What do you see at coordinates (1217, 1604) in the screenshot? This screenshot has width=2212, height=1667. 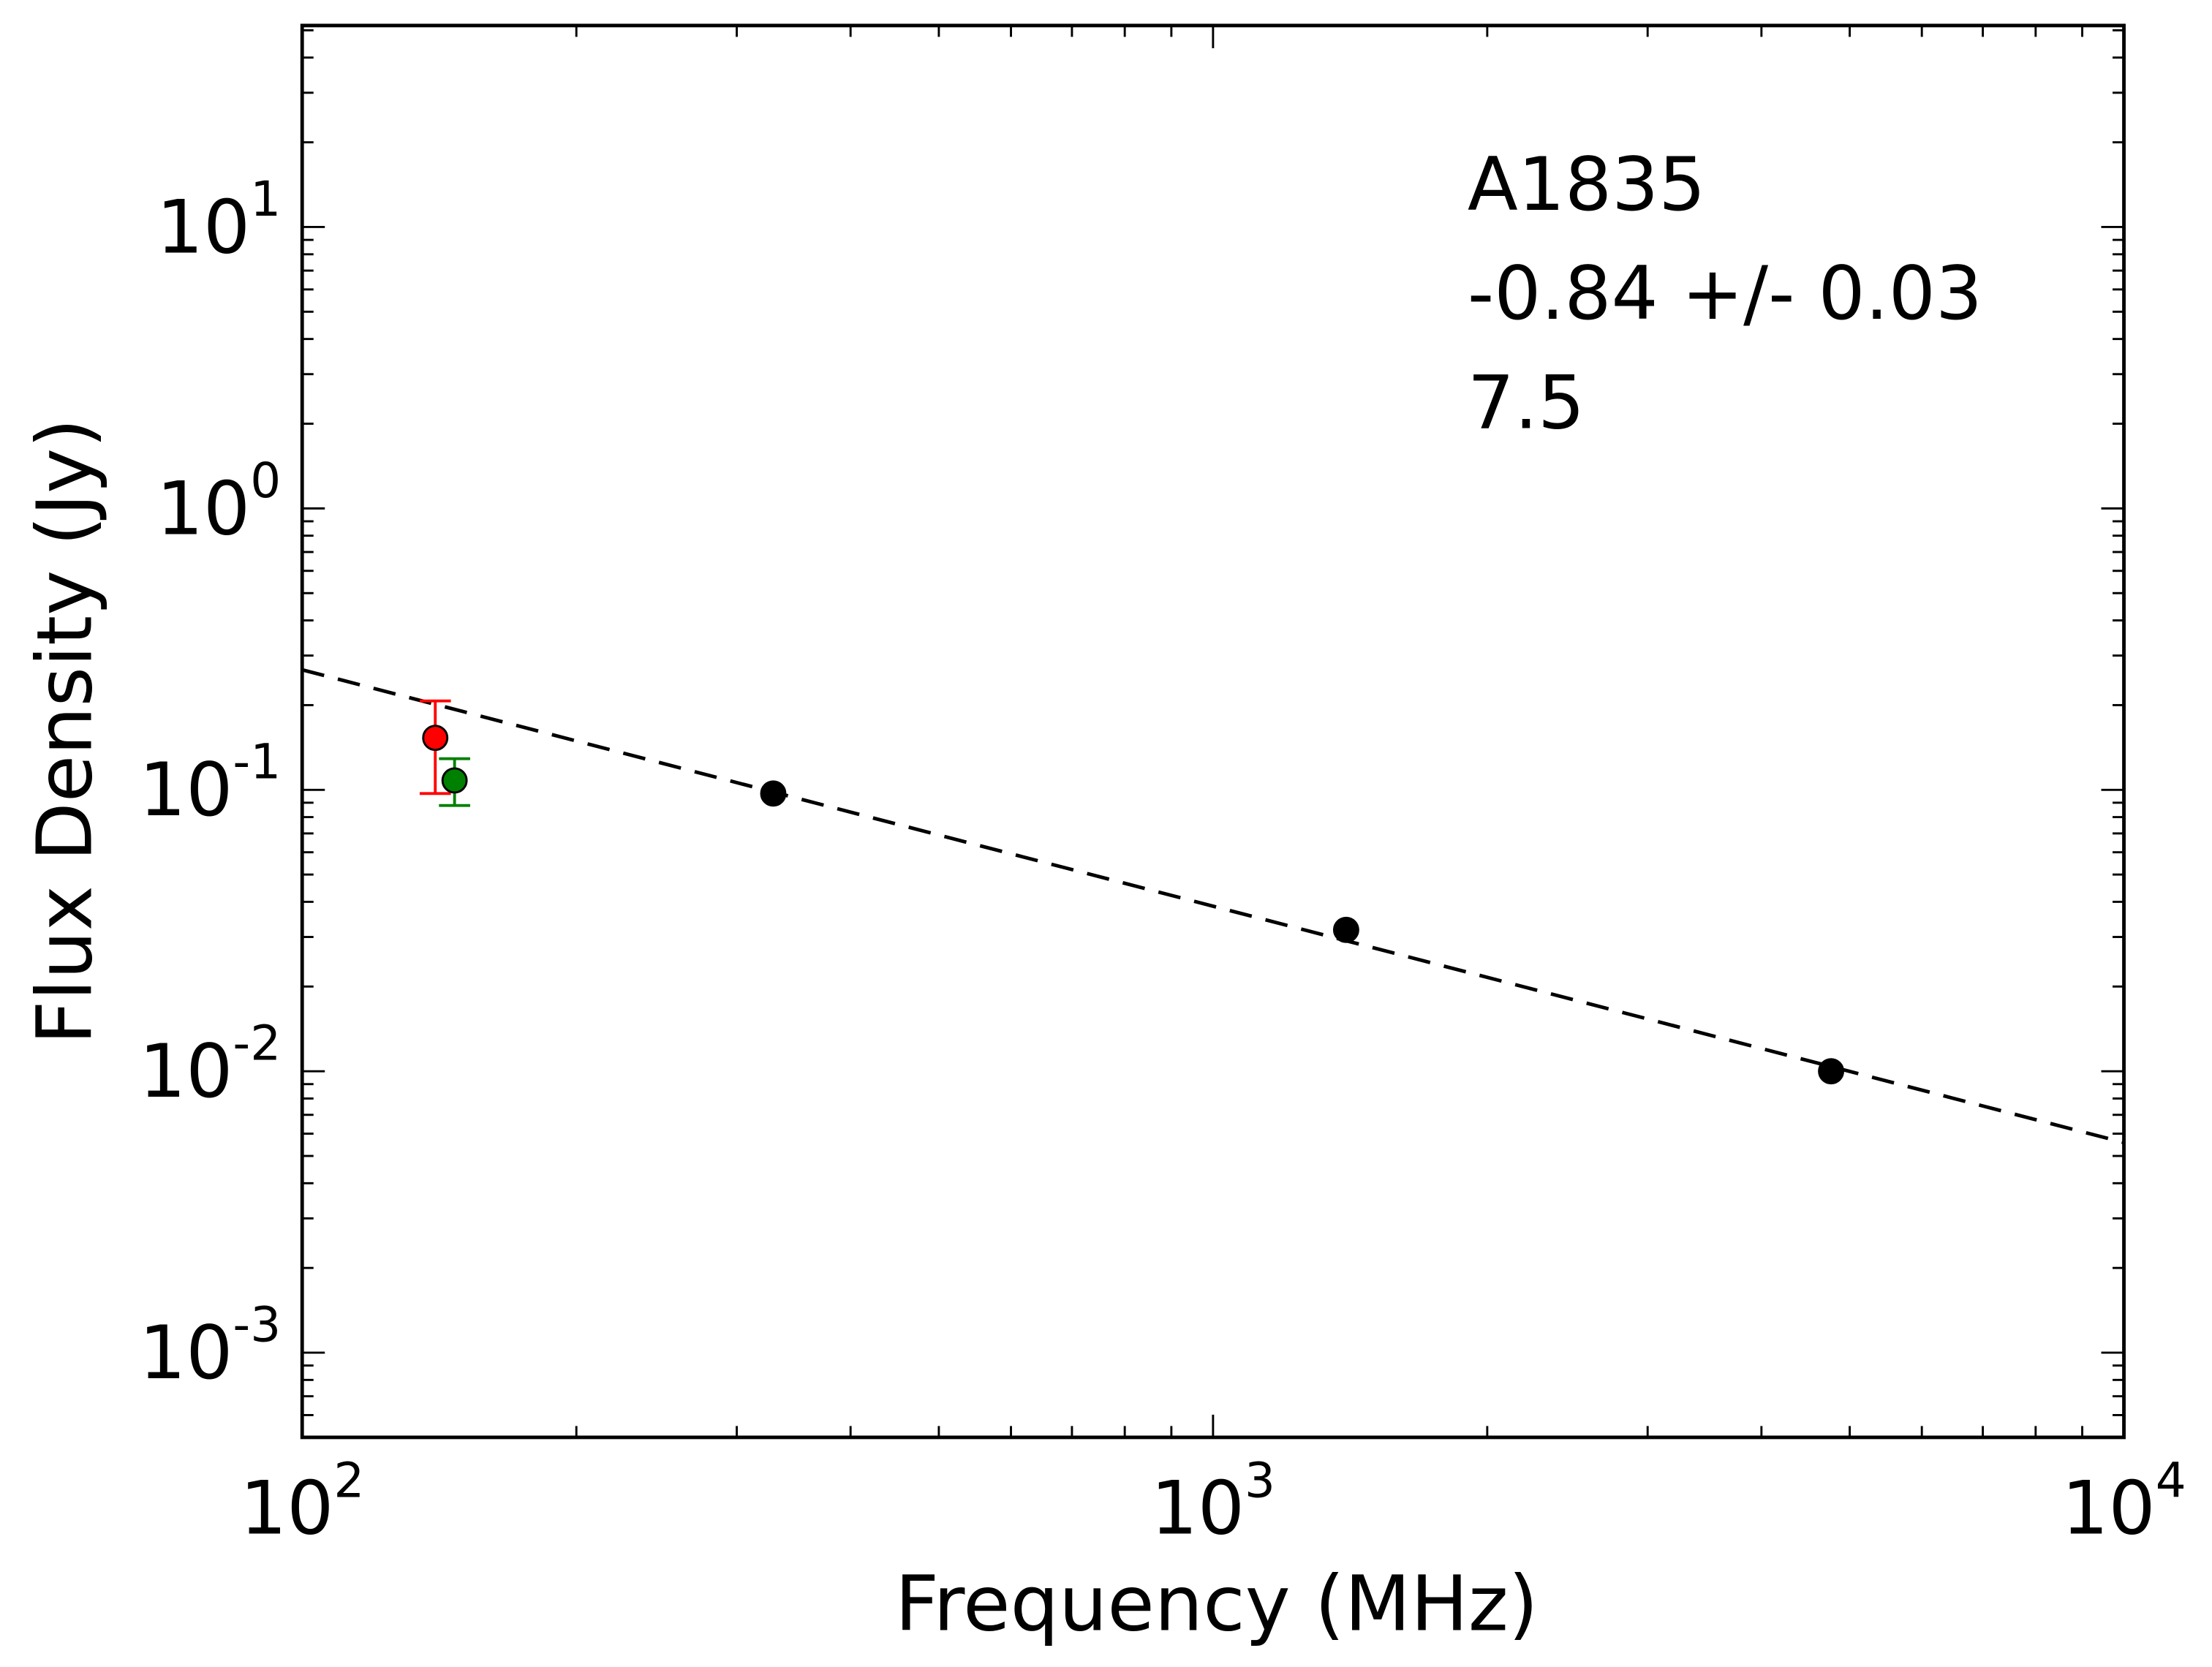 I see `x-axis-label: Frequency (MHz)` at bounding box center [1217, 1604].